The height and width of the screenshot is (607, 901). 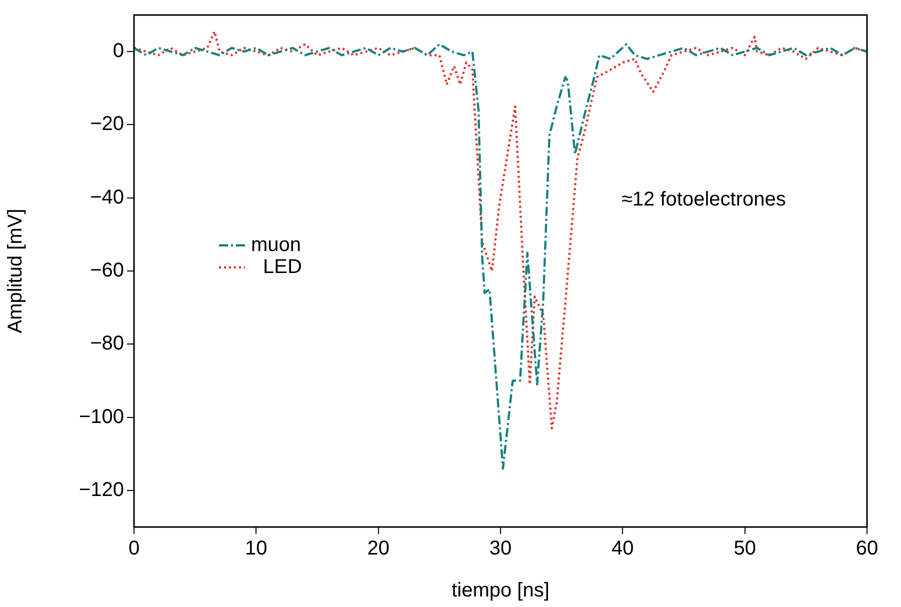 What do you see at coordinates (101, 417) in the screenshot?
I see `y-tick-label: −100` at bounding box center [101, 417].